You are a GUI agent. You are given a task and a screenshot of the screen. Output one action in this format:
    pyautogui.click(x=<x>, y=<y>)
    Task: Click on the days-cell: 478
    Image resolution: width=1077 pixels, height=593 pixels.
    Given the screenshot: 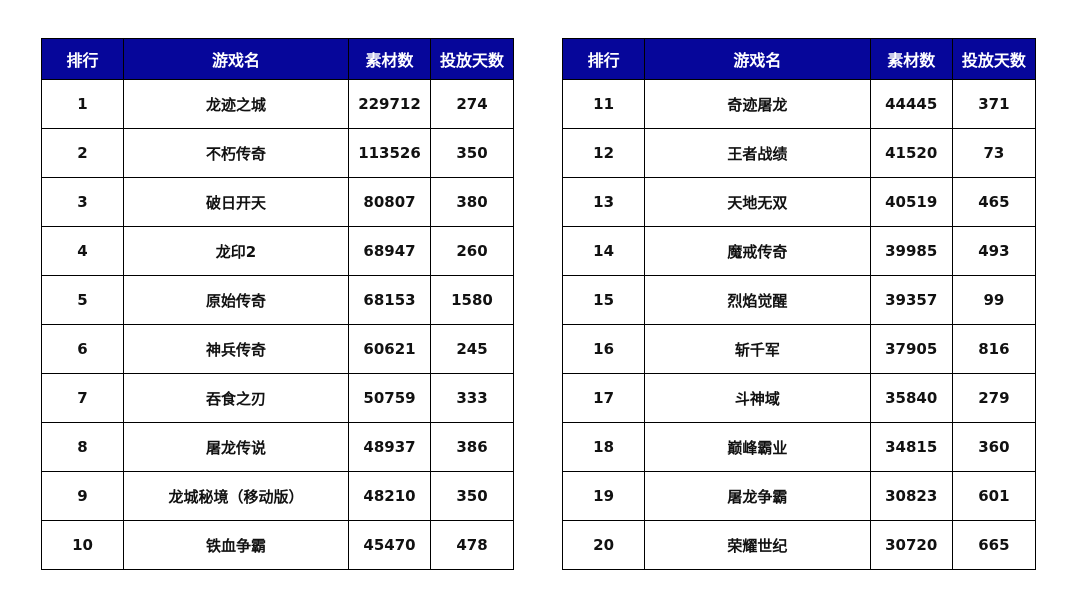 What is the action you would take?
    pyautogui.click(x=472, y=545)
    